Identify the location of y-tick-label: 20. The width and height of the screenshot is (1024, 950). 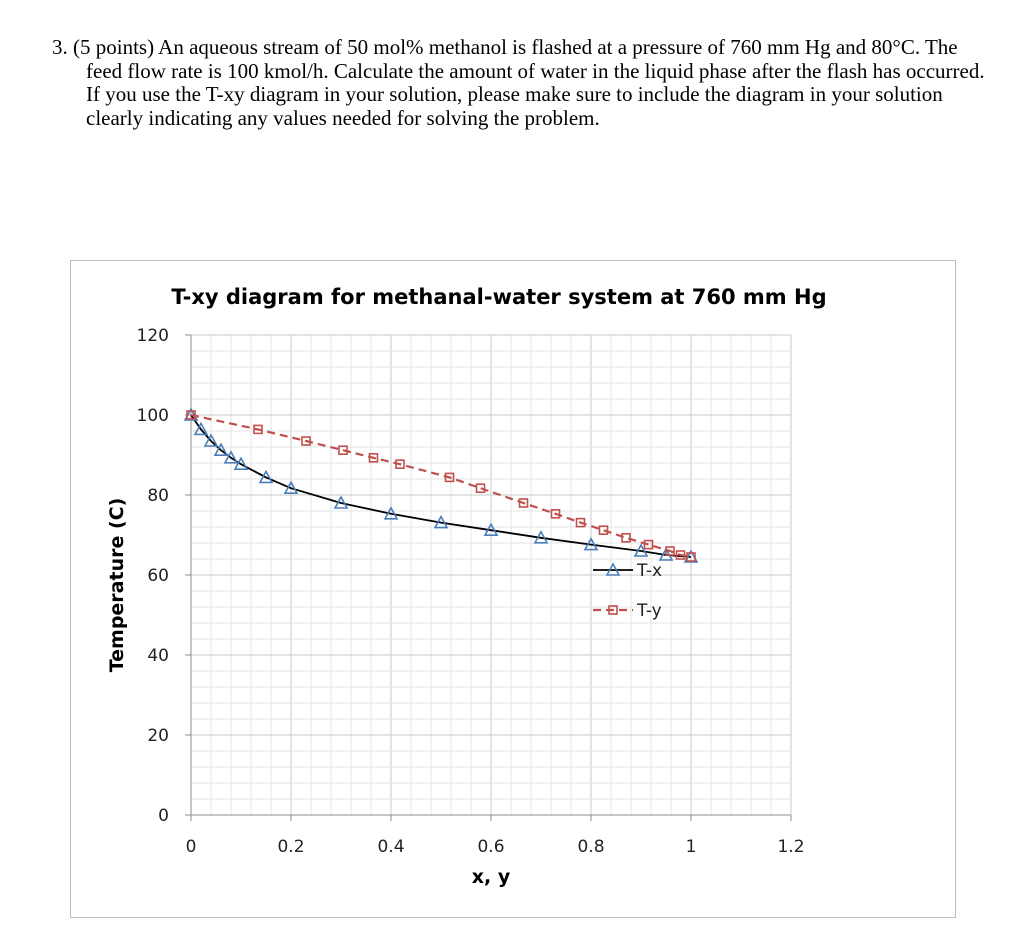
(158, 736).